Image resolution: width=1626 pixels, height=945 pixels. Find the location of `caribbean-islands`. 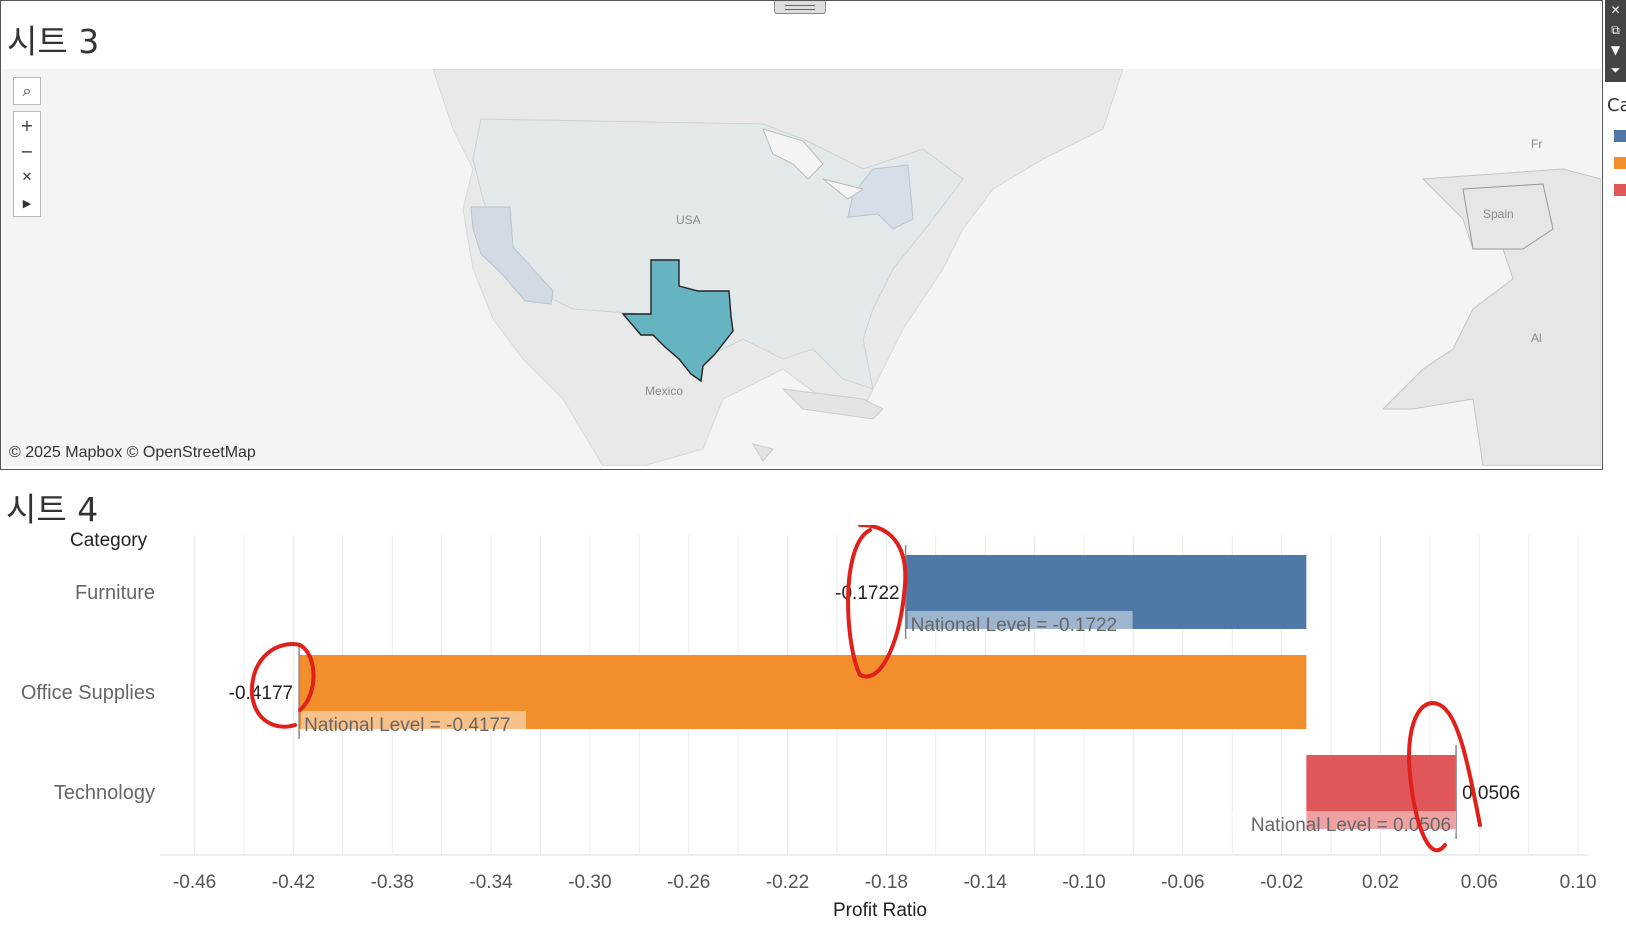

caribbean-islands is located at coordinates (817, 425).